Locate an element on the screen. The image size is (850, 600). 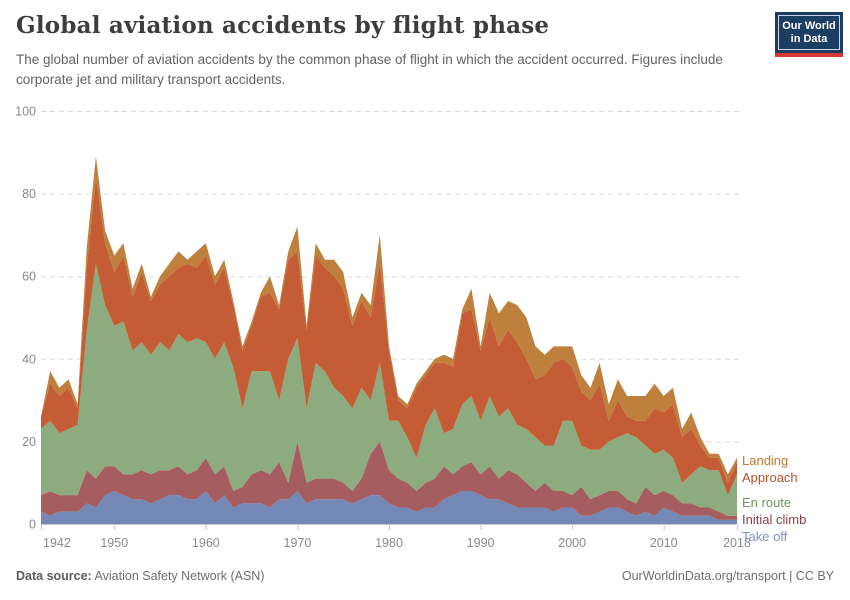
y-axis-label-60: 60 is located at coordinates (29, 277).